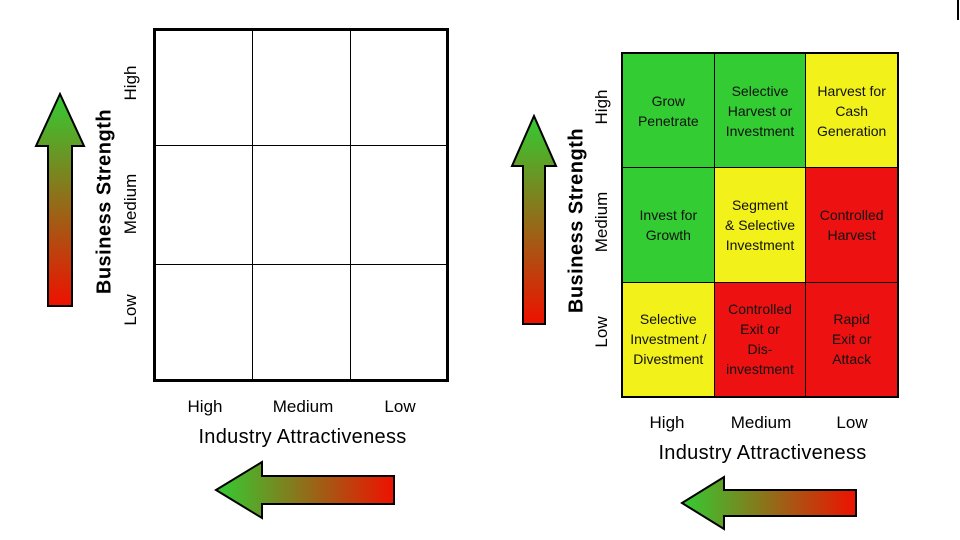 Image resolution: width=960 pixels, height=540 pixels. I want to click on cell-selective-investment-divestment: Selective Investment / Divestment, so click(668, 339).